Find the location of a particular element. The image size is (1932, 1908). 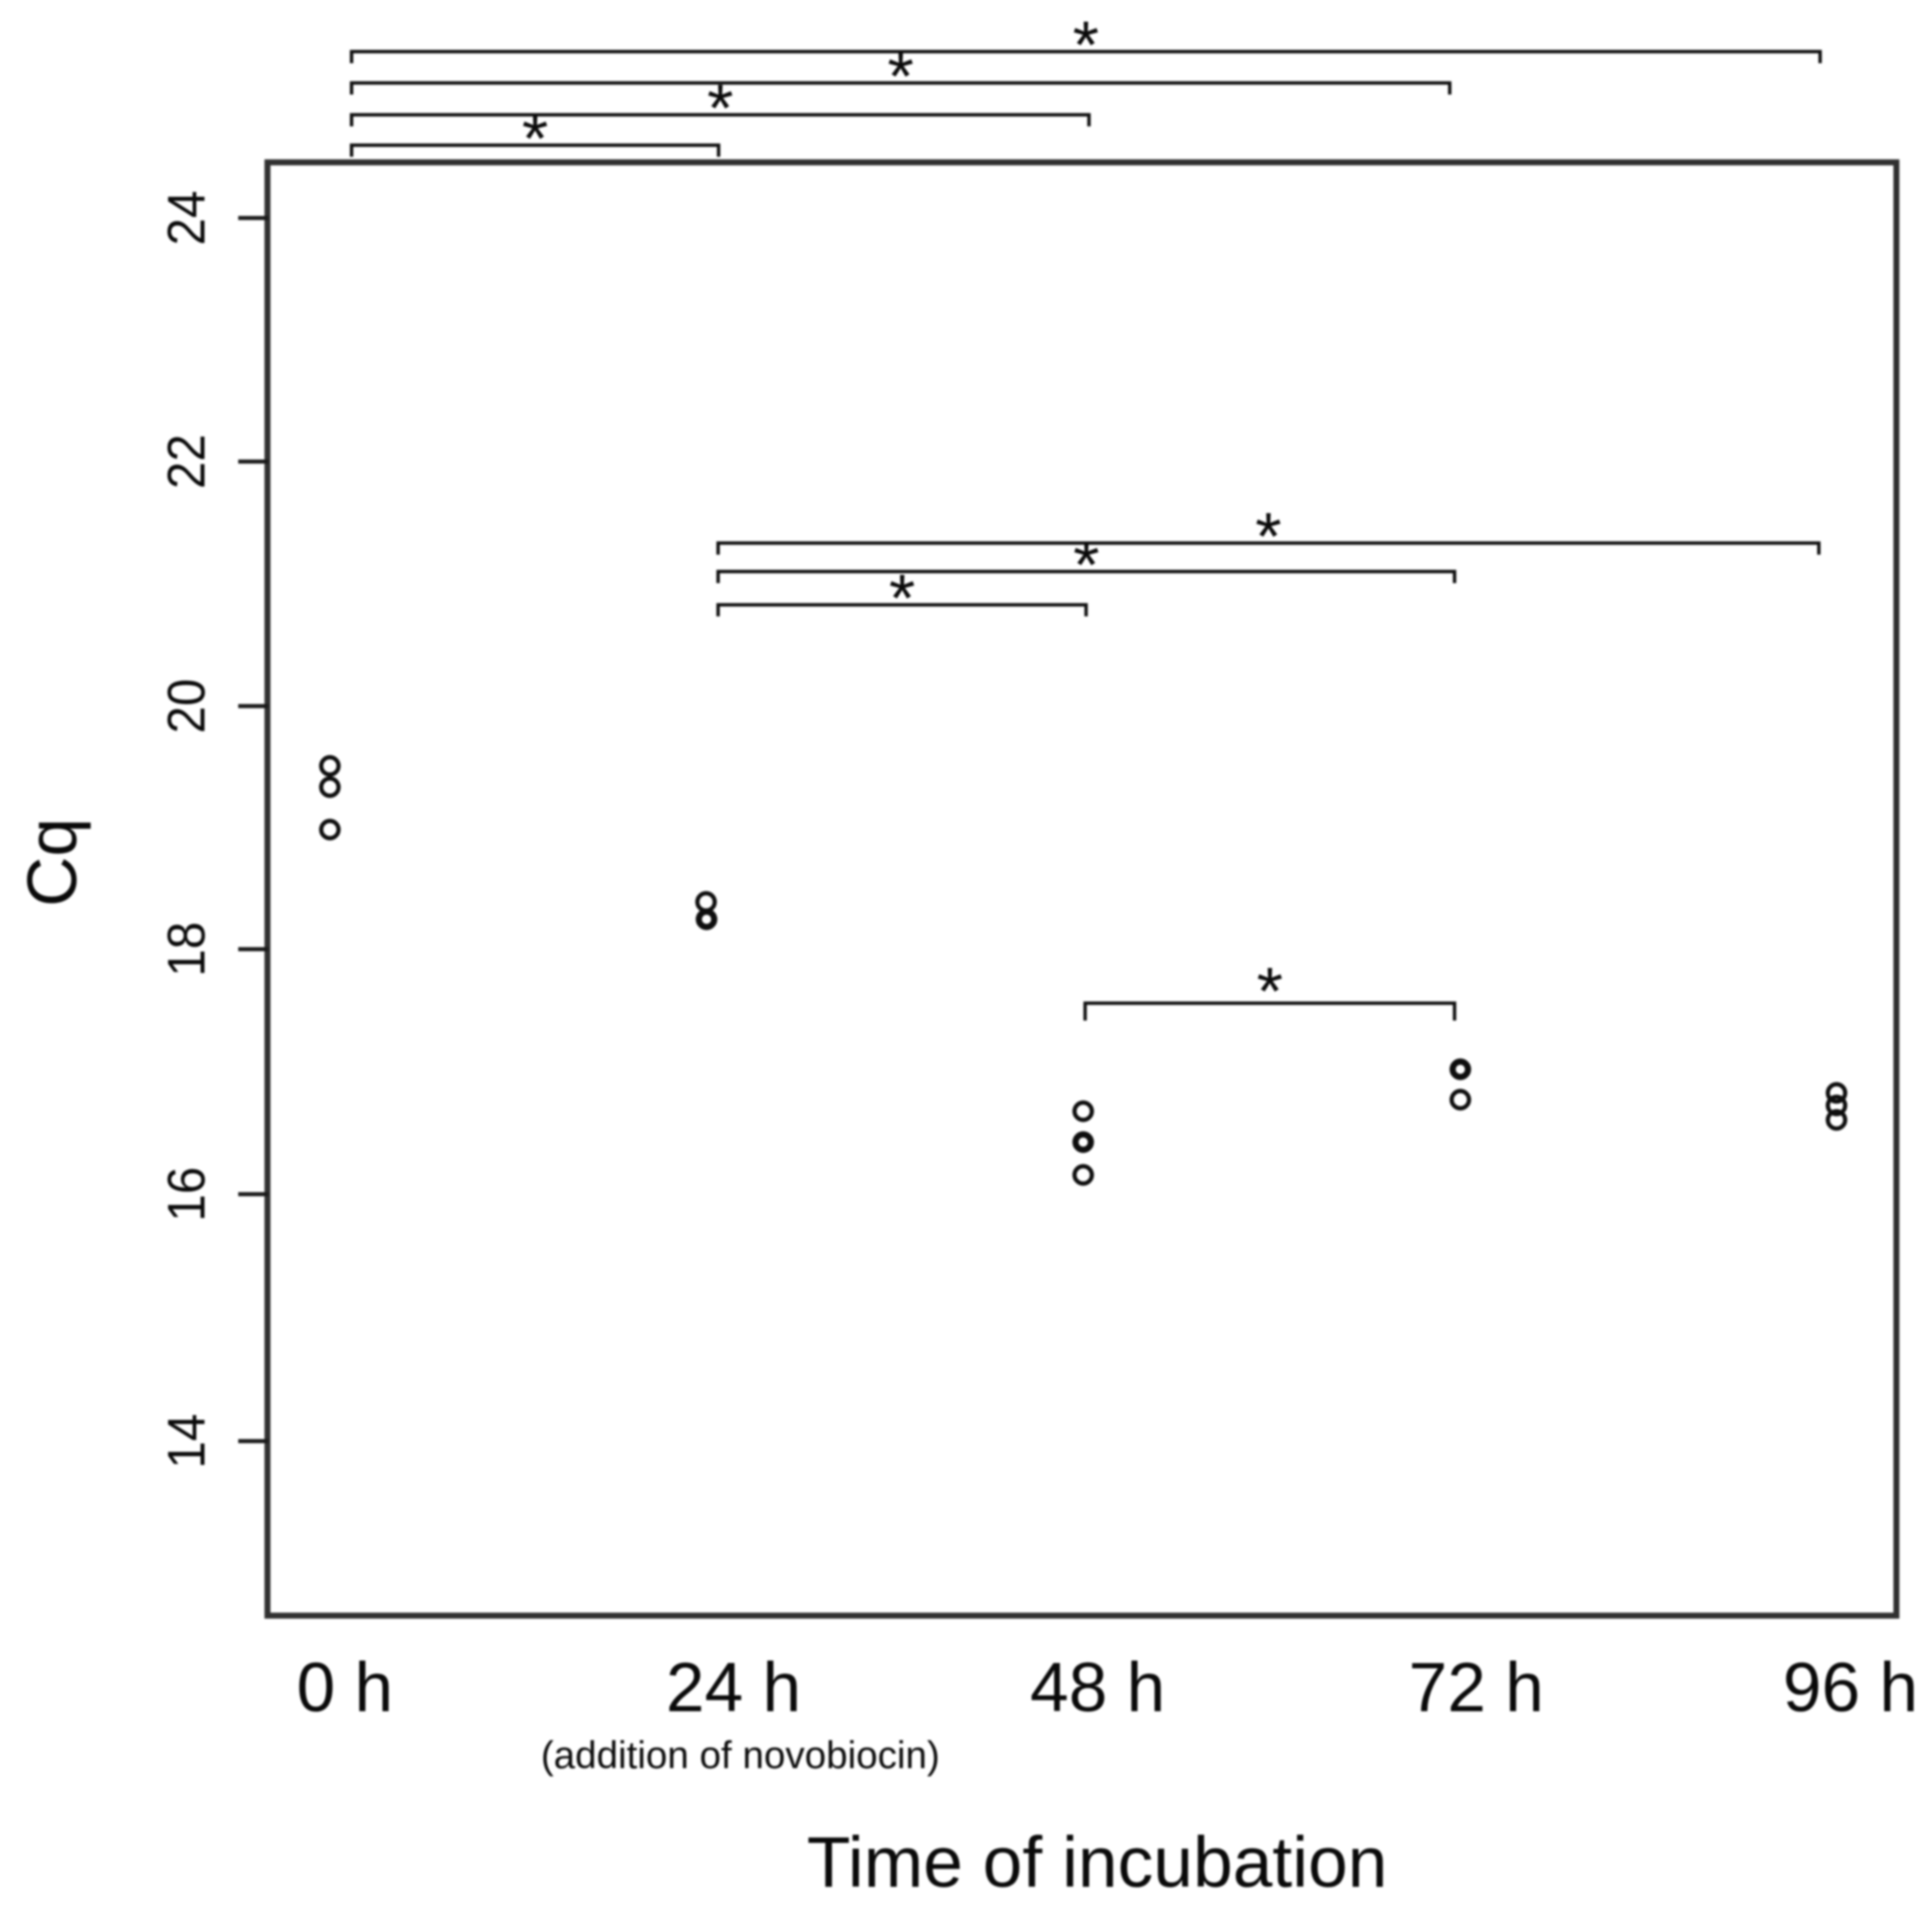

svg-text: 14 is located at coordinates (186, 1441).